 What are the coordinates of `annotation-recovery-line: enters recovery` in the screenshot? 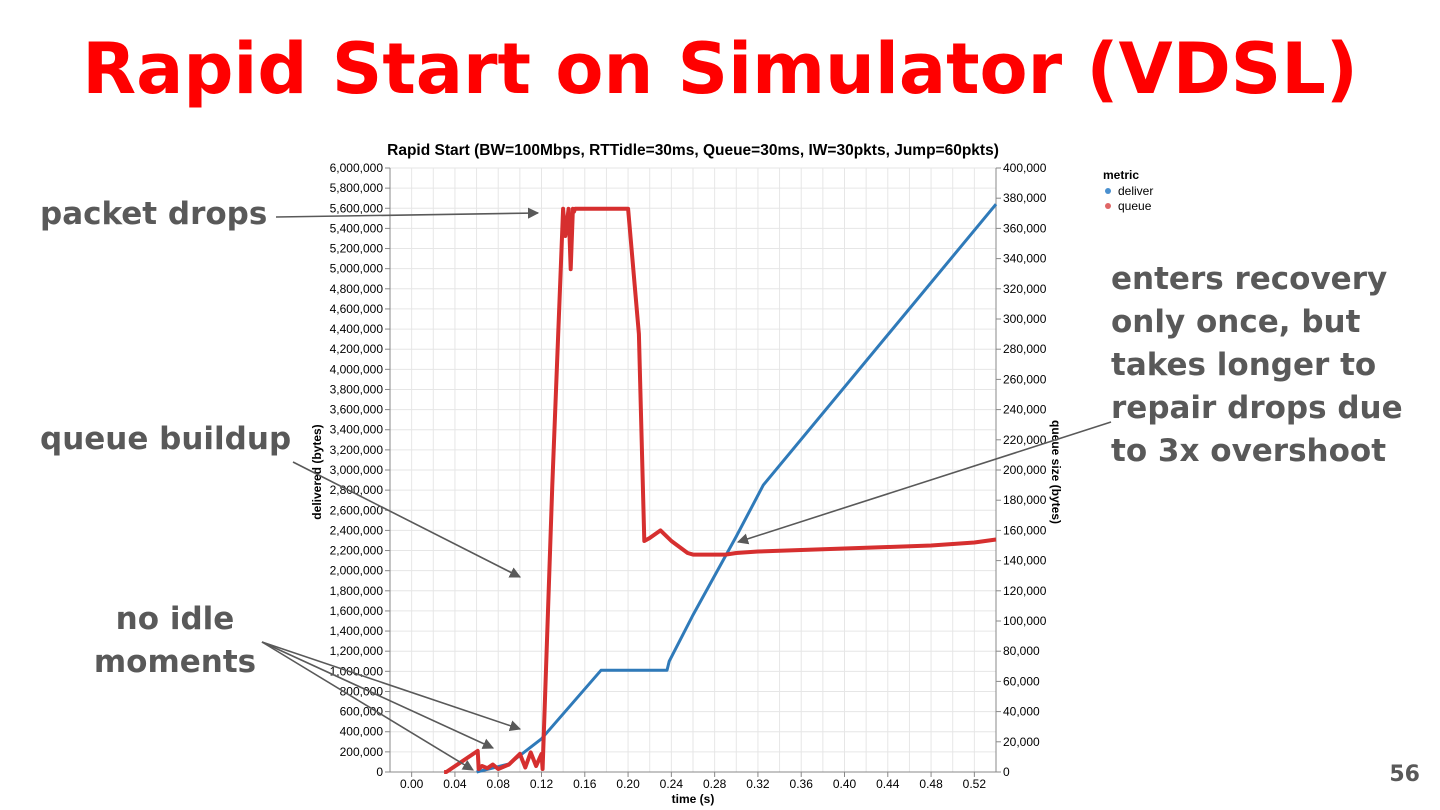 It's located at (1249, 279).